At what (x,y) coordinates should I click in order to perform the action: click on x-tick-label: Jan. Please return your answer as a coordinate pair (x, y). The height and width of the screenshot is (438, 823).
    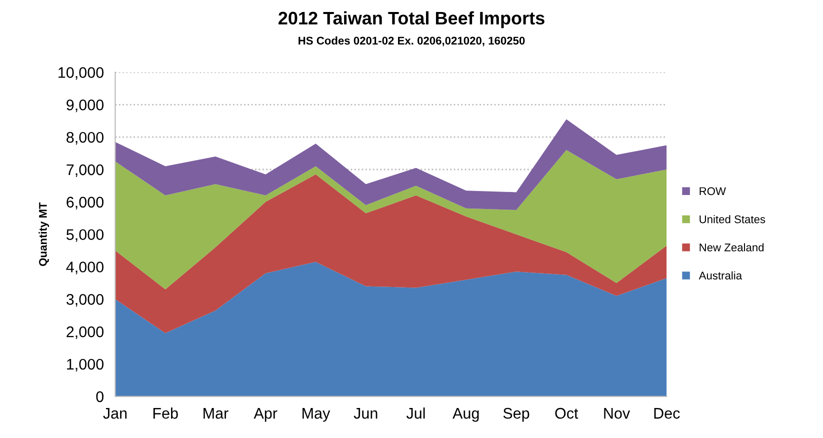
    Looking at the image, I should click on (115, 413).